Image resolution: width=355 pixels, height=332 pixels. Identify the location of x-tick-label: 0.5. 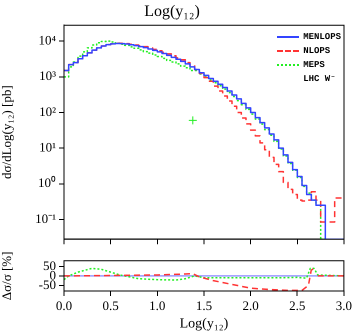
(110, 306).